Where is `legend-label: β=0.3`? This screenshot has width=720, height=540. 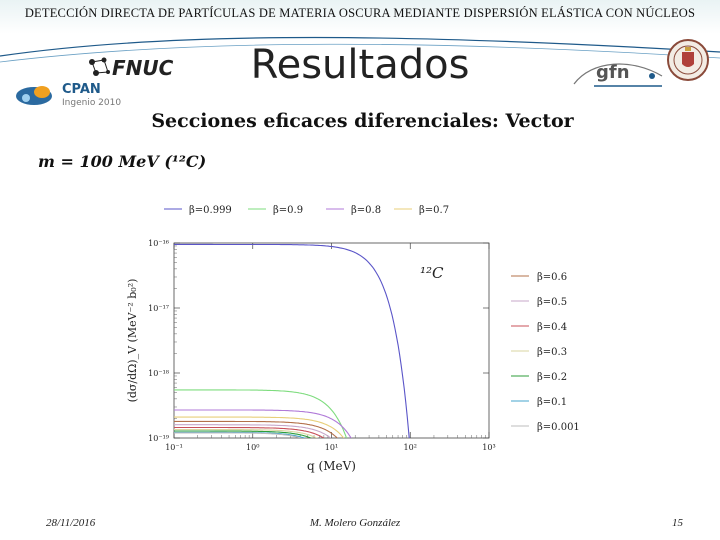
legend-label: β=0.3 is located at coordinates (552, 352).